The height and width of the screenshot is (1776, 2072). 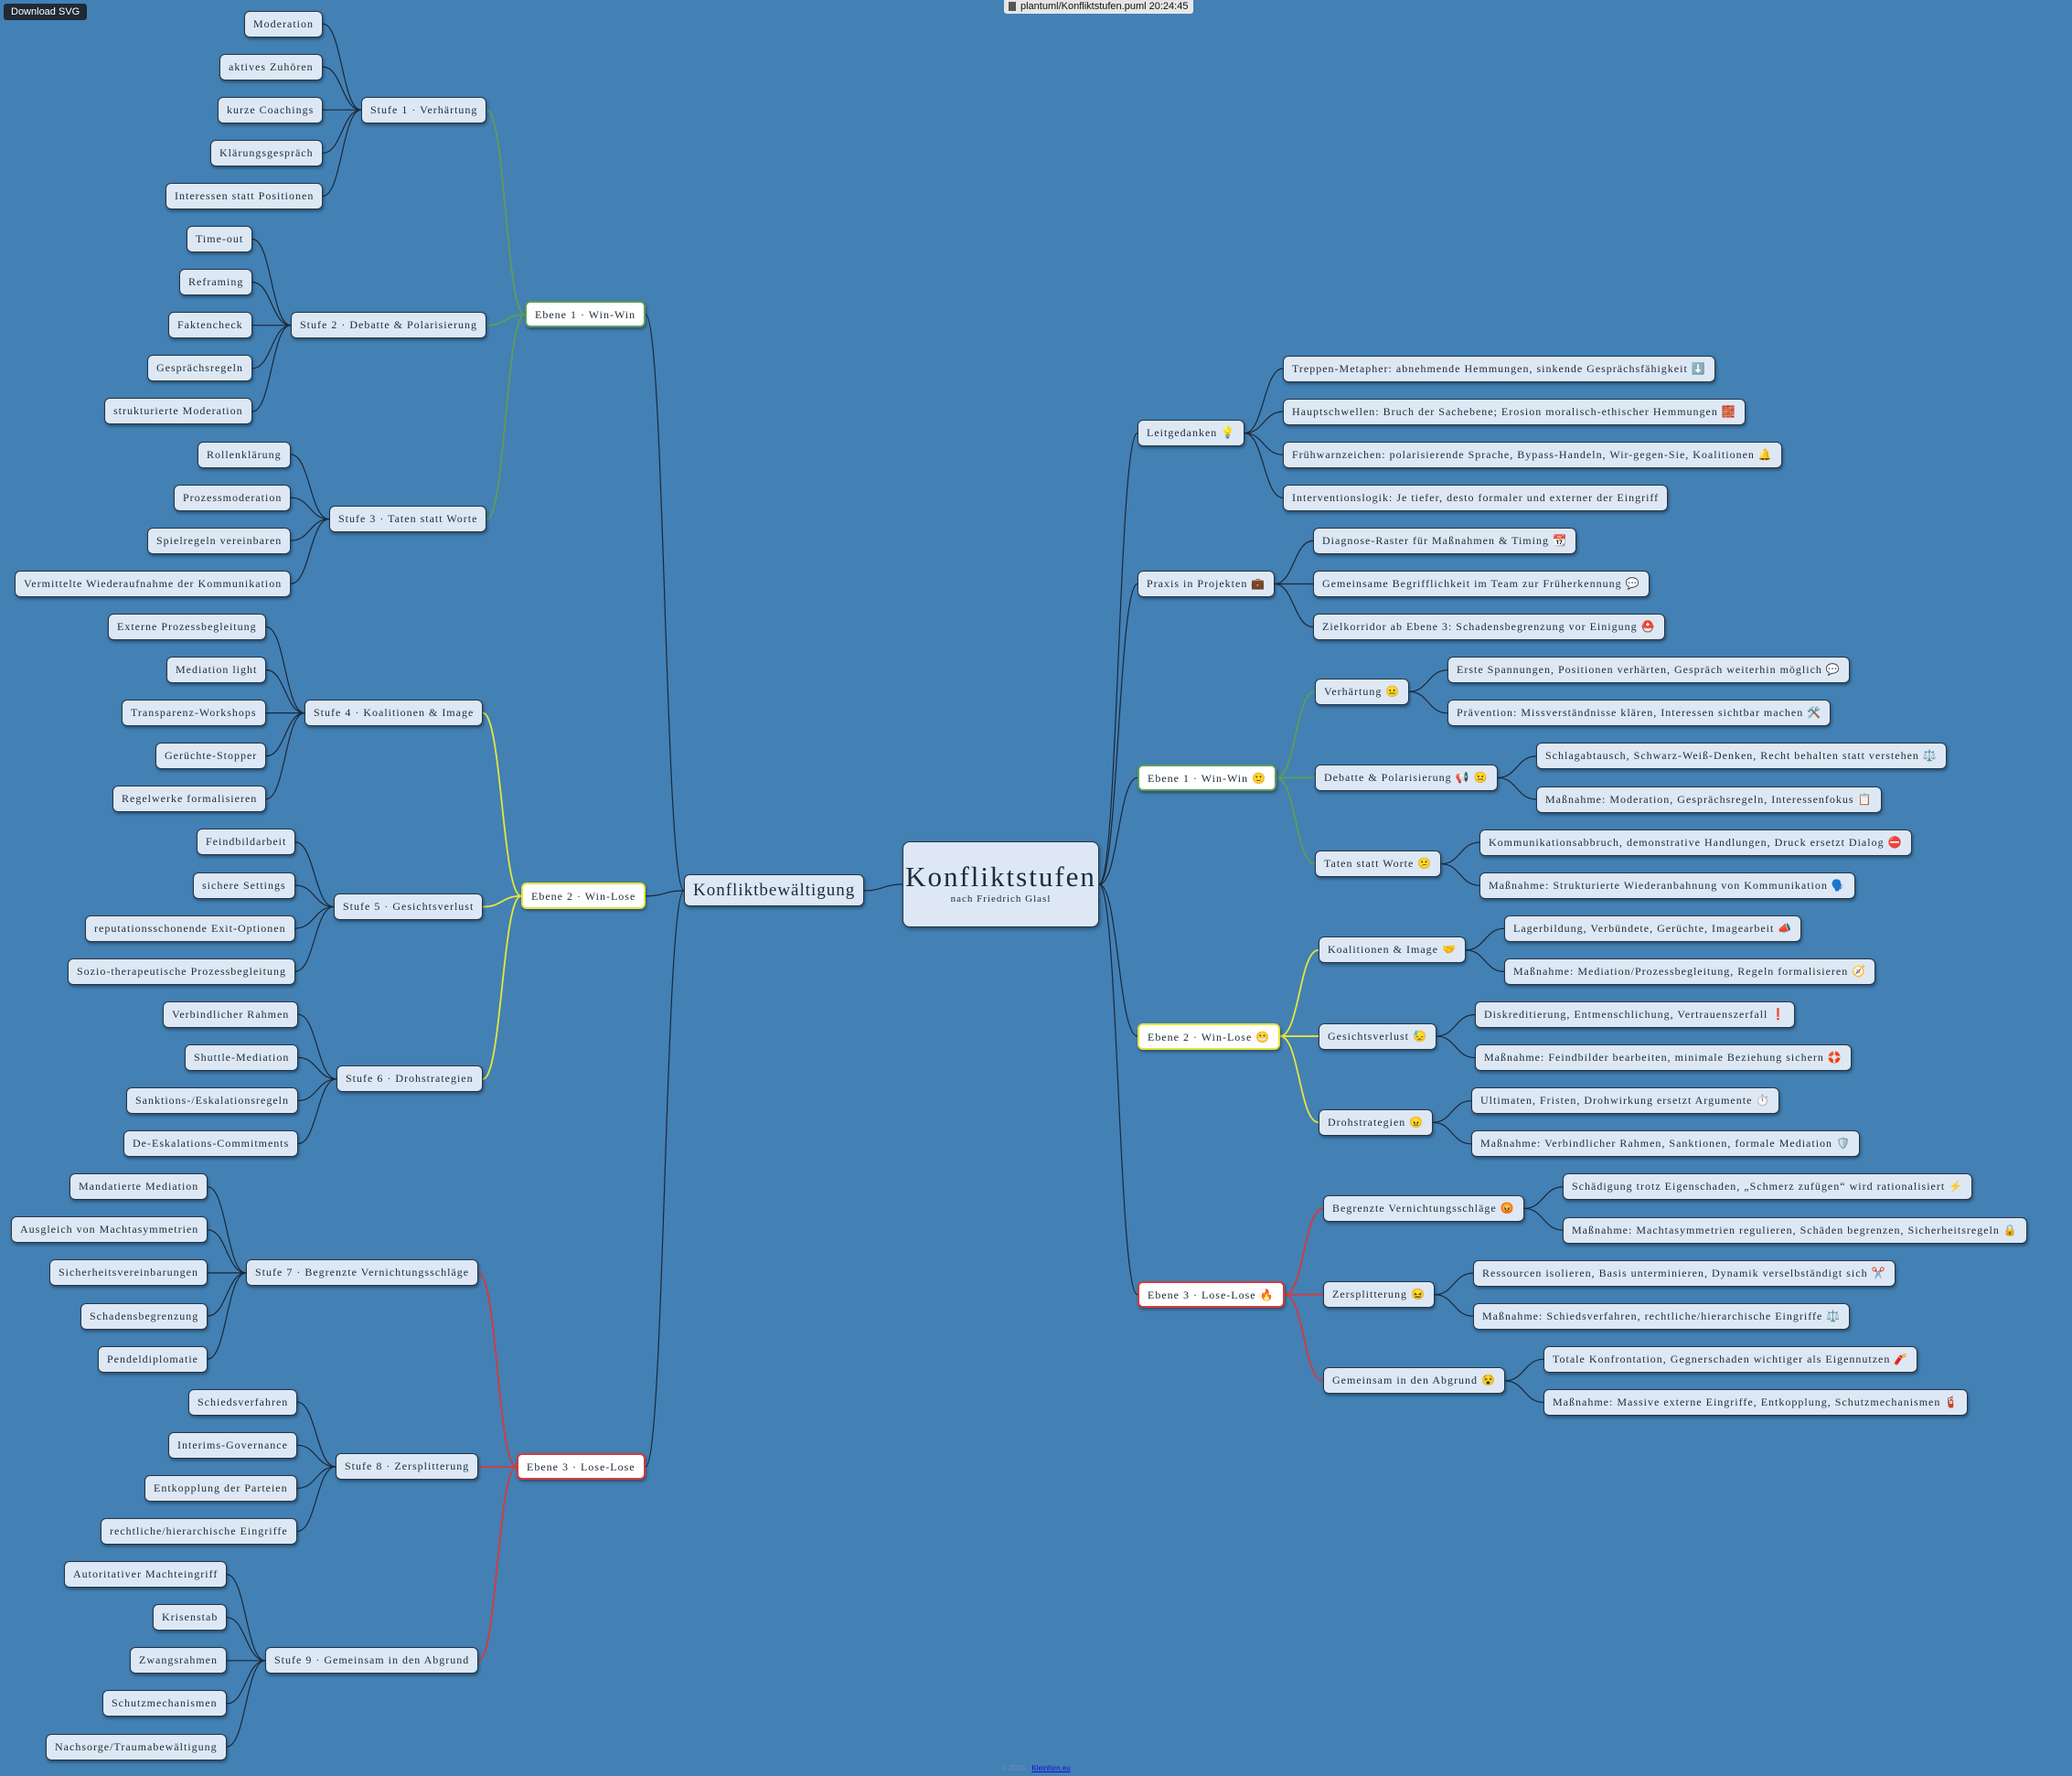 What do you see at coordinates (1378, 1036) in the screenshot?
I see `branch-node: Gesichtsverlust 😓` at bounding box center [1378, 1036].